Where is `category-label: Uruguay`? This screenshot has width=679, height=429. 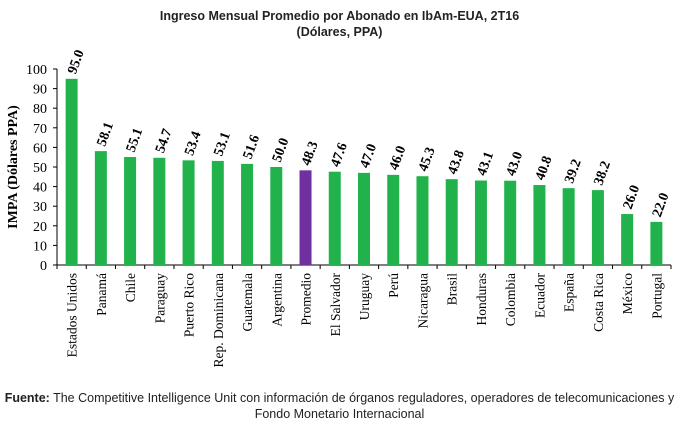
category-label: Uruguay is located at coordinates (364, 296).